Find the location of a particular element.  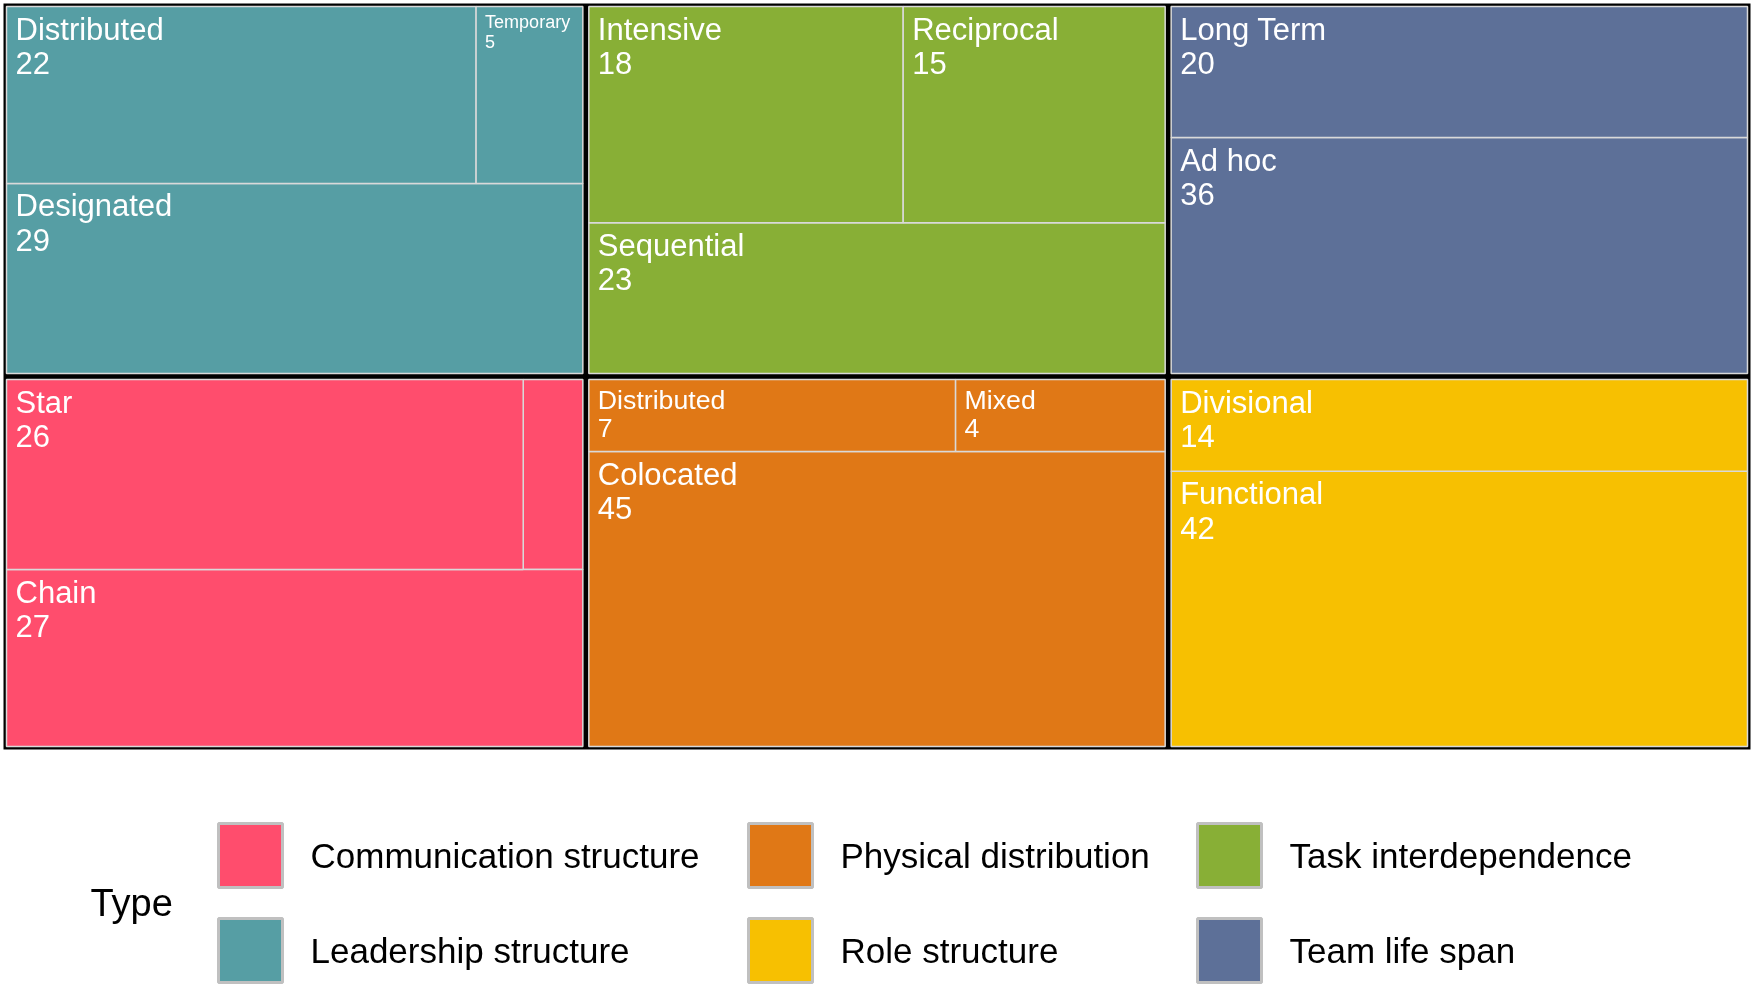

data-label: 45 is located at coordinates (615, 508).